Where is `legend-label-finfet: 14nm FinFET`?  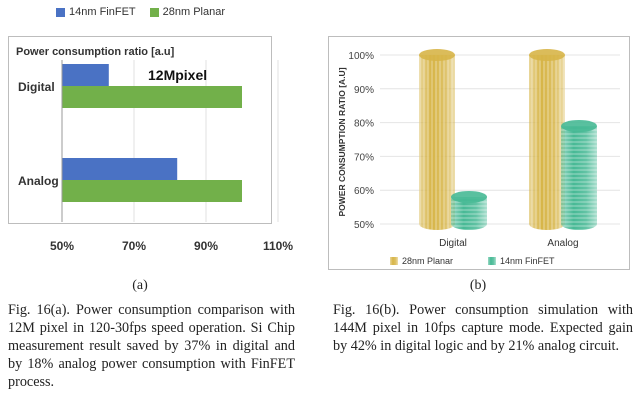
legend-label-finfet: 14nm FinFET is located at coordinates (102, 12).